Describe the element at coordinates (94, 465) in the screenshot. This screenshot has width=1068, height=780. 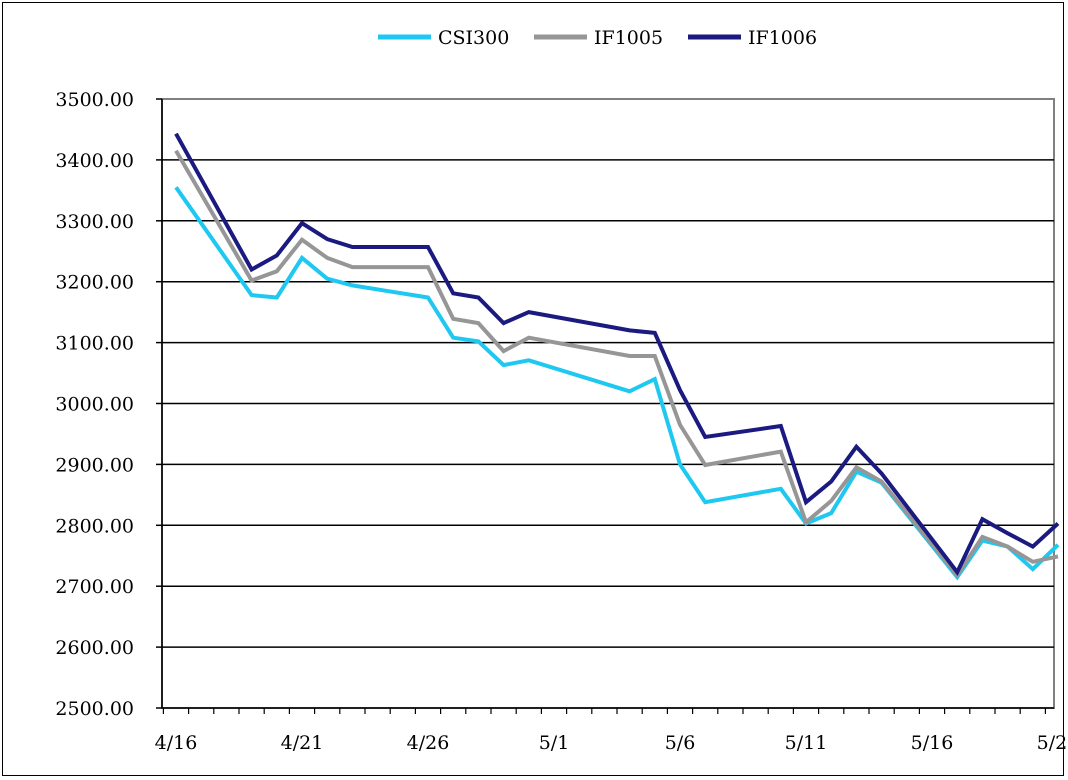
I see `y-tick-label: 2900.00` at that location.